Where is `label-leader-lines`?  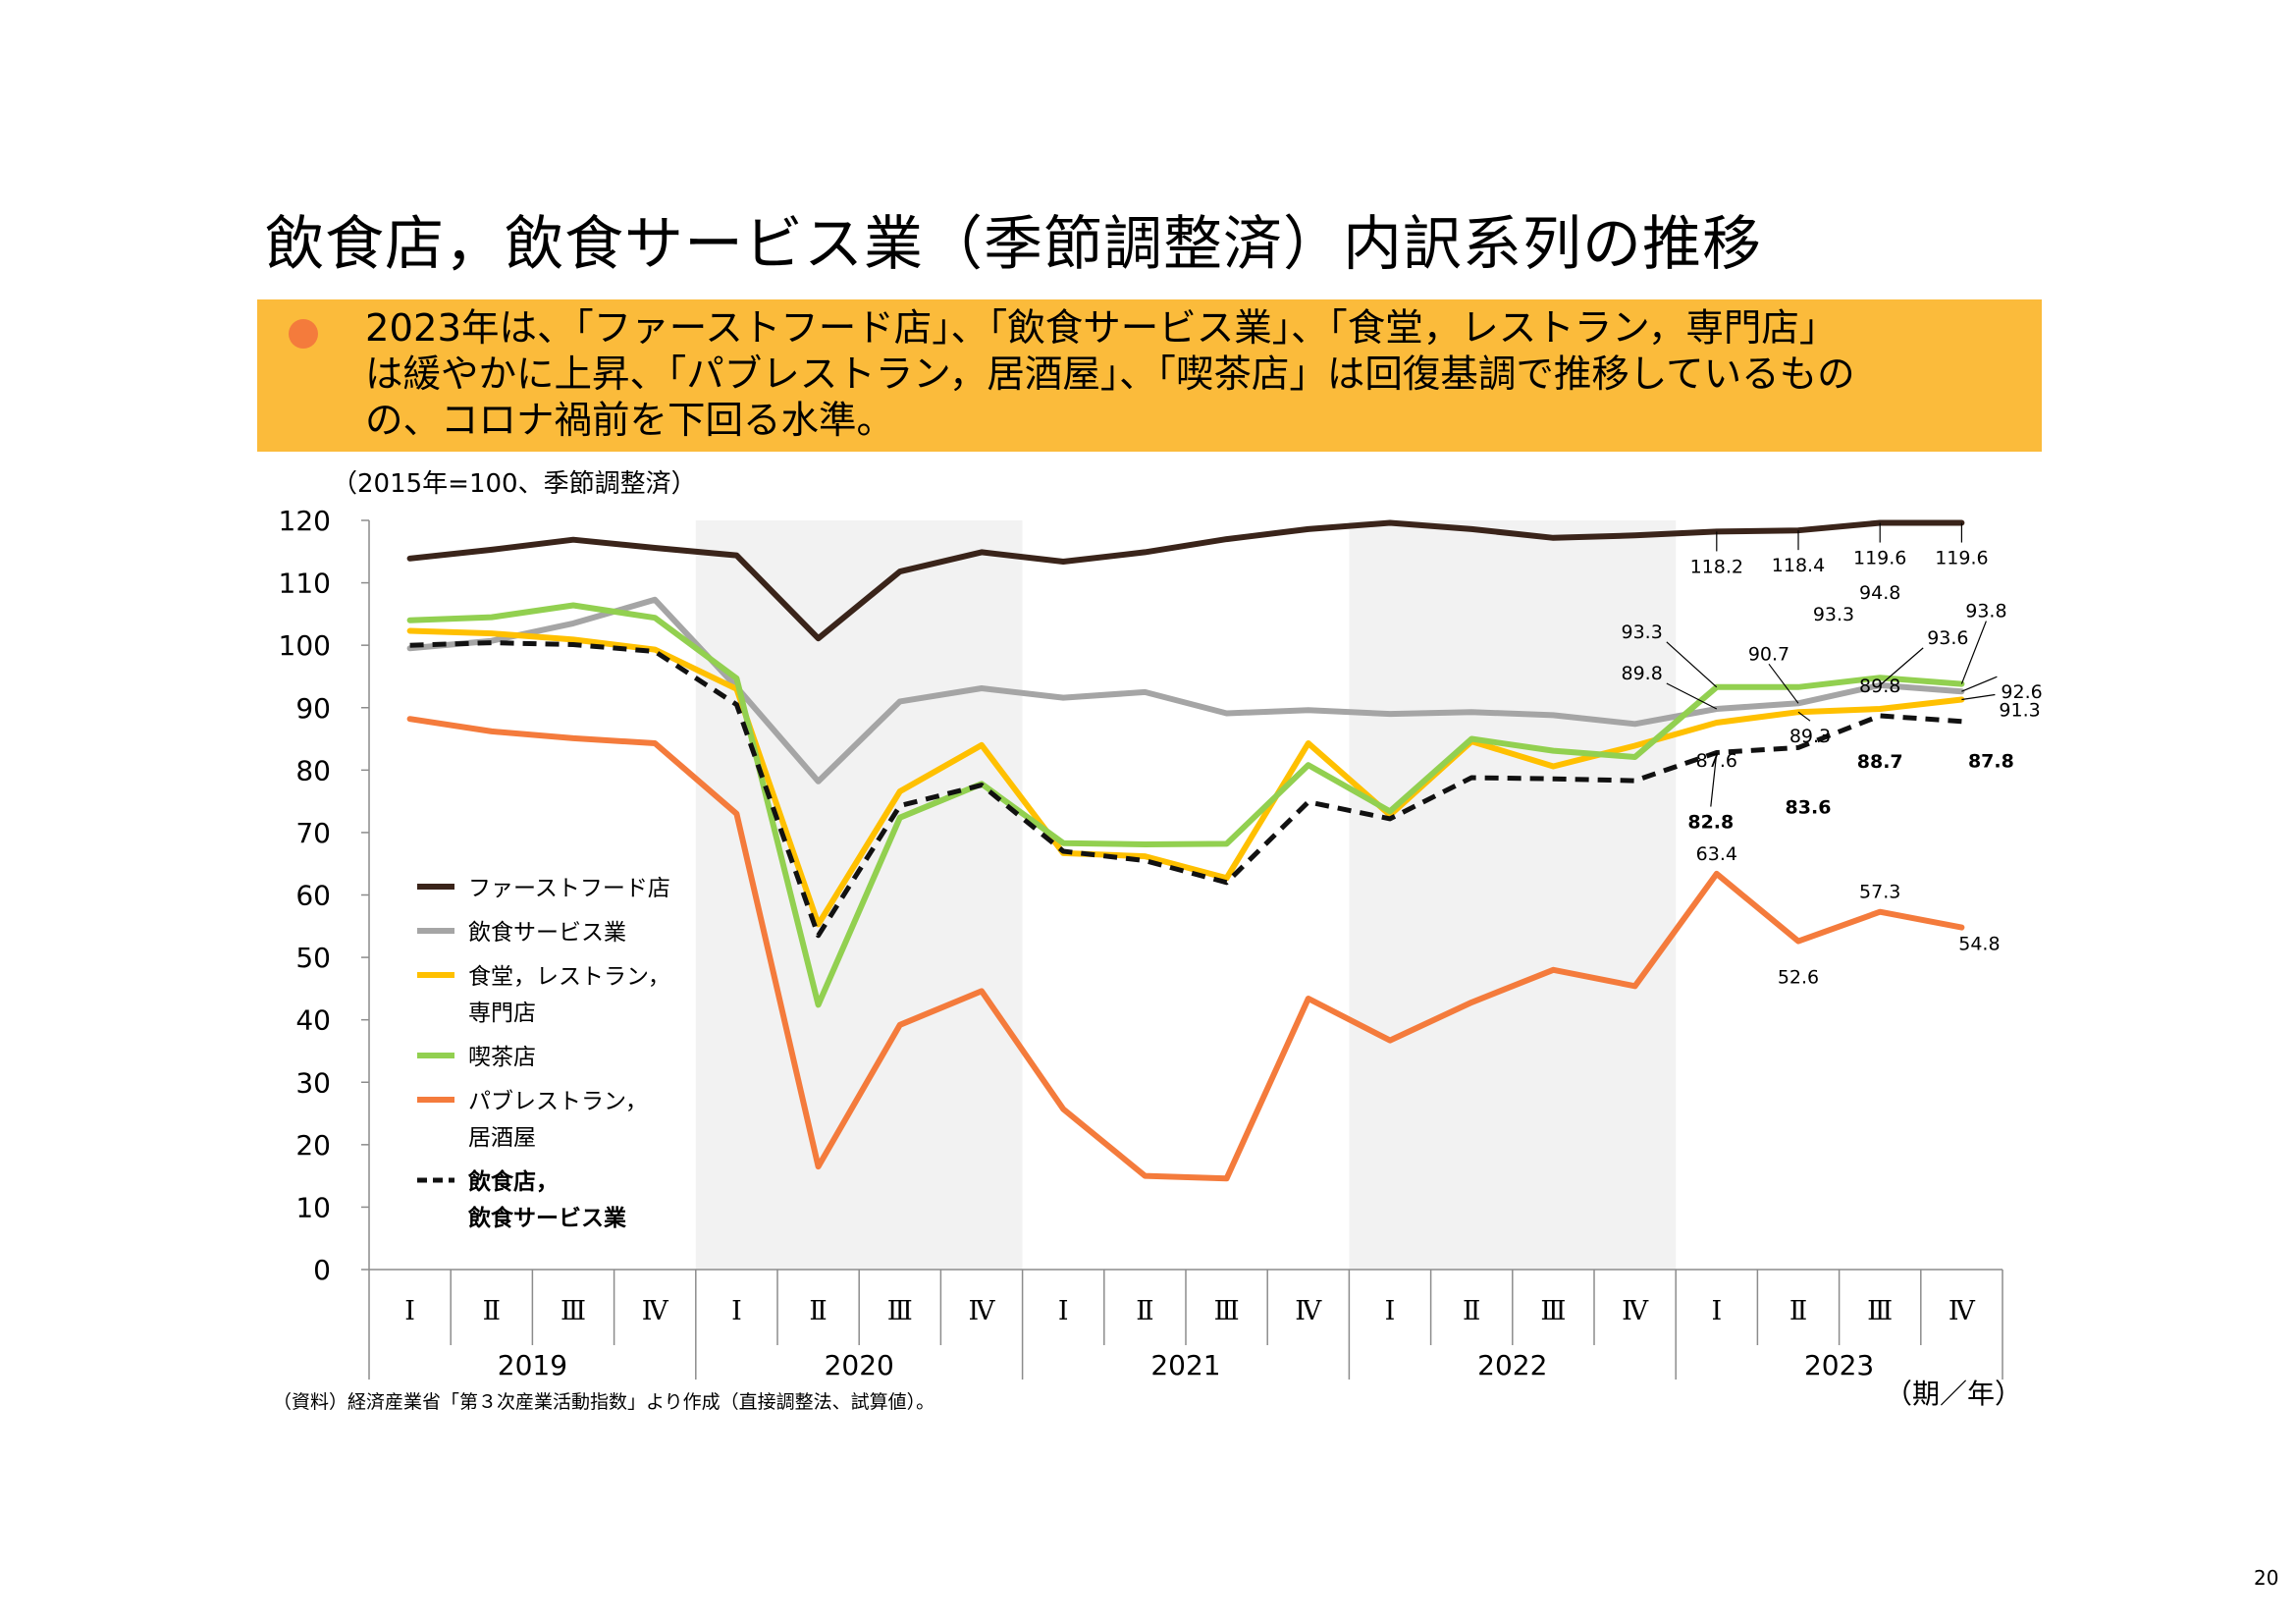 label-leader-lines is located at coordinates (1832, 664).